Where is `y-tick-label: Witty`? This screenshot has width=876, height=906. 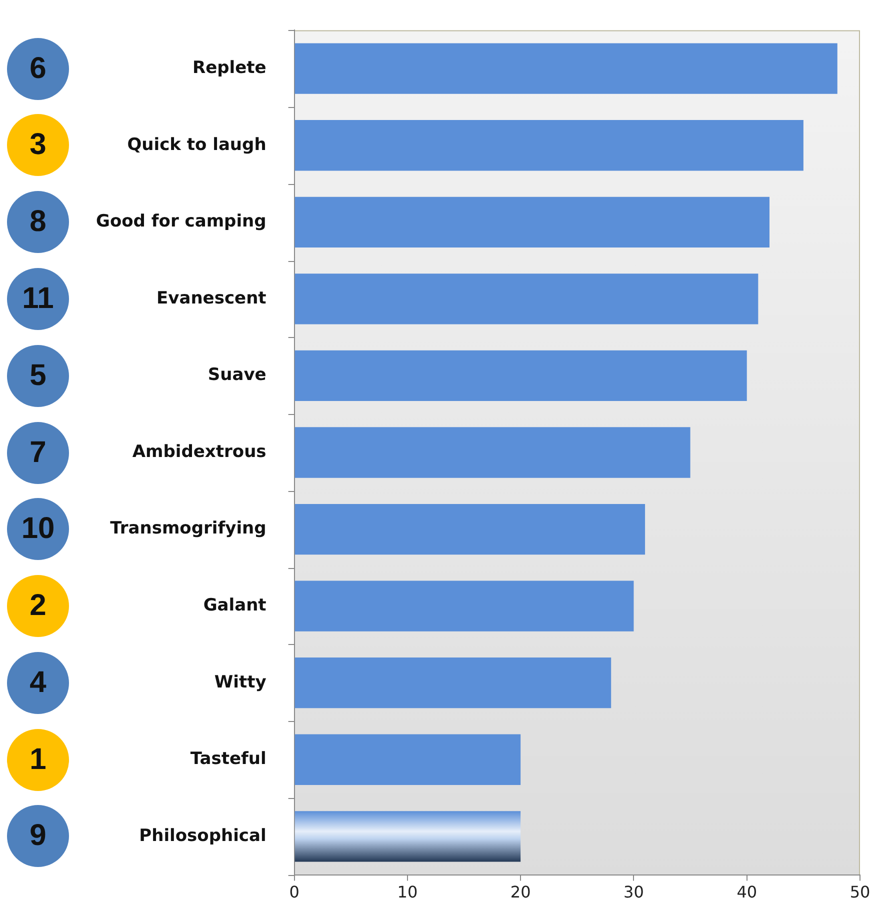 y-tick-label: Witty is located at coordinates (240, 682).